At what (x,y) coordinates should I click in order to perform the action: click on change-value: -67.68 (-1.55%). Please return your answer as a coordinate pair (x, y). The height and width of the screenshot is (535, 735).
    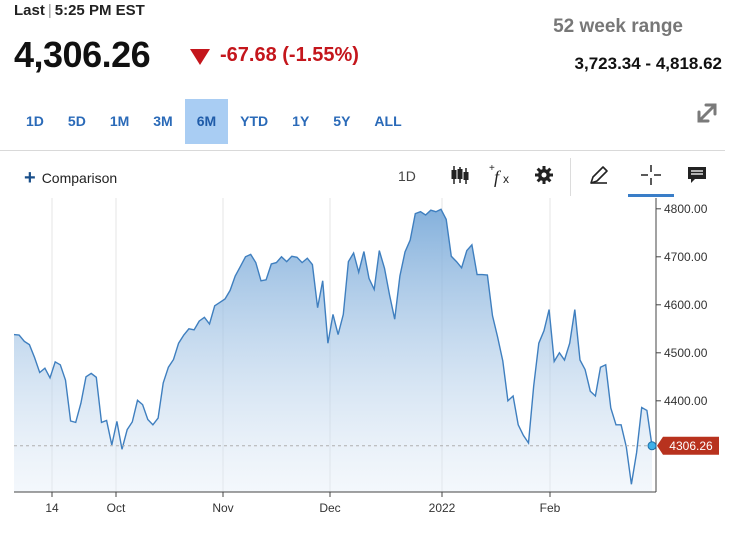
    Looking at the image, I should click on (289, 55).